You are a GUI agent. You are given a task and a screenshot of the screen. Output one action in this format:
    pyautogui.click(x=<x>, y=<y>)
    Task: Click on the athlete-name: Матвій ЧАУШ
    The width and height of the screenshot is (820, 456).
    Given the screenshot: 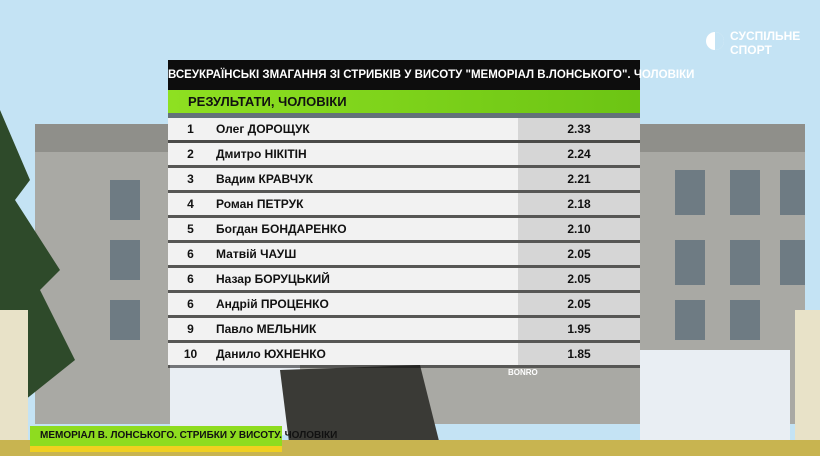 What is the action you would take?
    pyautogui.click(x=256, y=254)
    